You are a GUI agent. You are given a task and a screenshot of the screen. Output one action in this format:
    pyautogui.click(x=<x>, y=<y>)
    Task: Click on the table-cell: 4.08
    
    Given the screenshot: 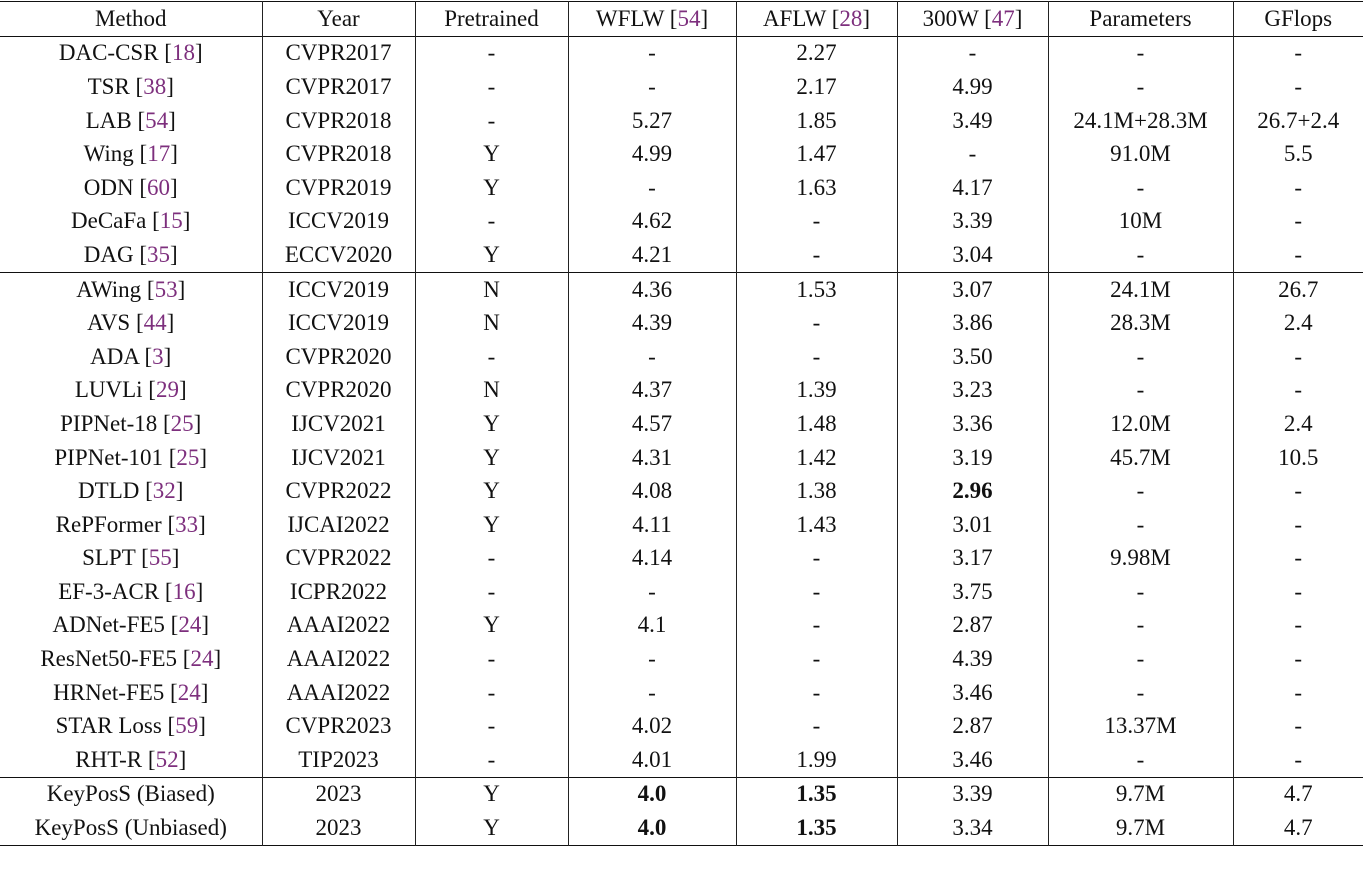 What is the action you would take?
    pyautogui.click(x=651, y=491)
    